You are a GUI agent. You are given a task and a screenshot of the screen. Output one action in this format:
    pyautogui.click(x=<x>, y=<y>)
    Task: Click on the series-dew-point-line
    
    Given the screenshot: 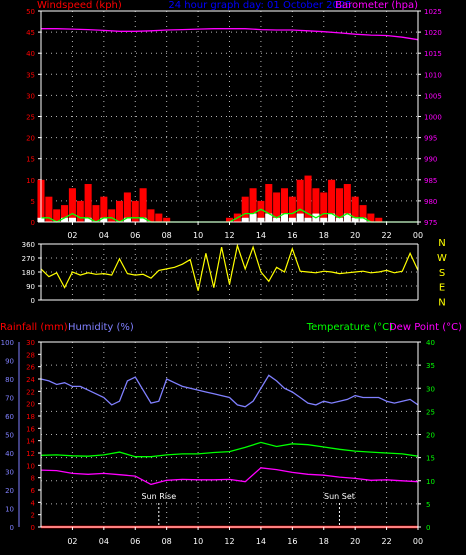 What is the action you would take?
    pyautogui.click(x=229, y=476)
    